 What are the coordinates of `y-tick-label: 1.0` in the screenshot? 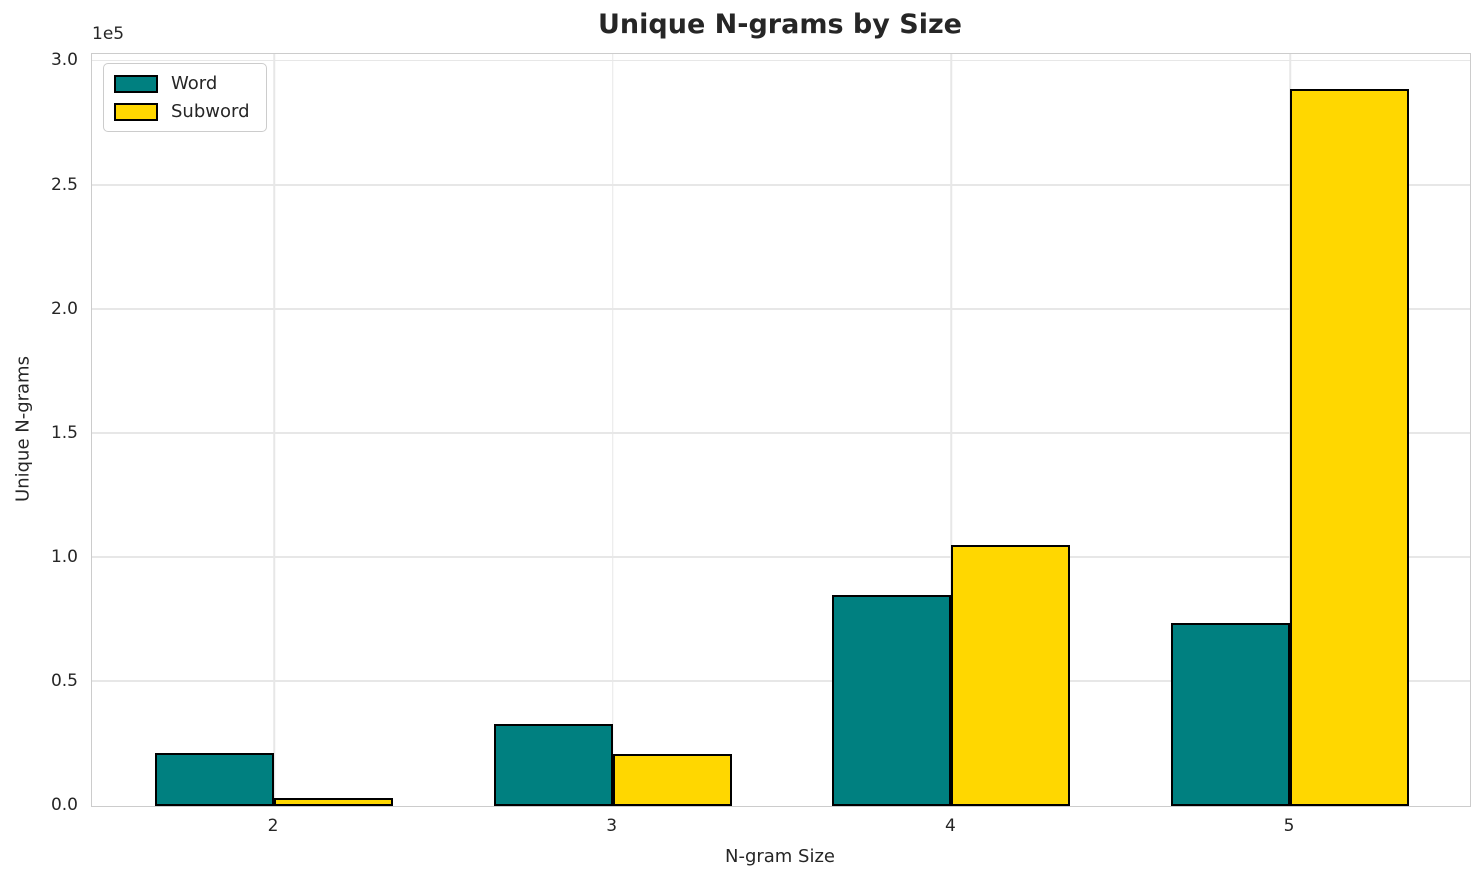 It's located at (64, 556).